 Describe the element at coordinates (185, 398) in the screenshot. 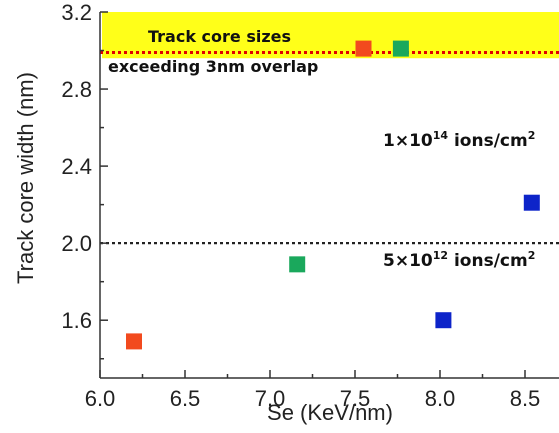

I see `x-tick-label: 6.5` at that location.